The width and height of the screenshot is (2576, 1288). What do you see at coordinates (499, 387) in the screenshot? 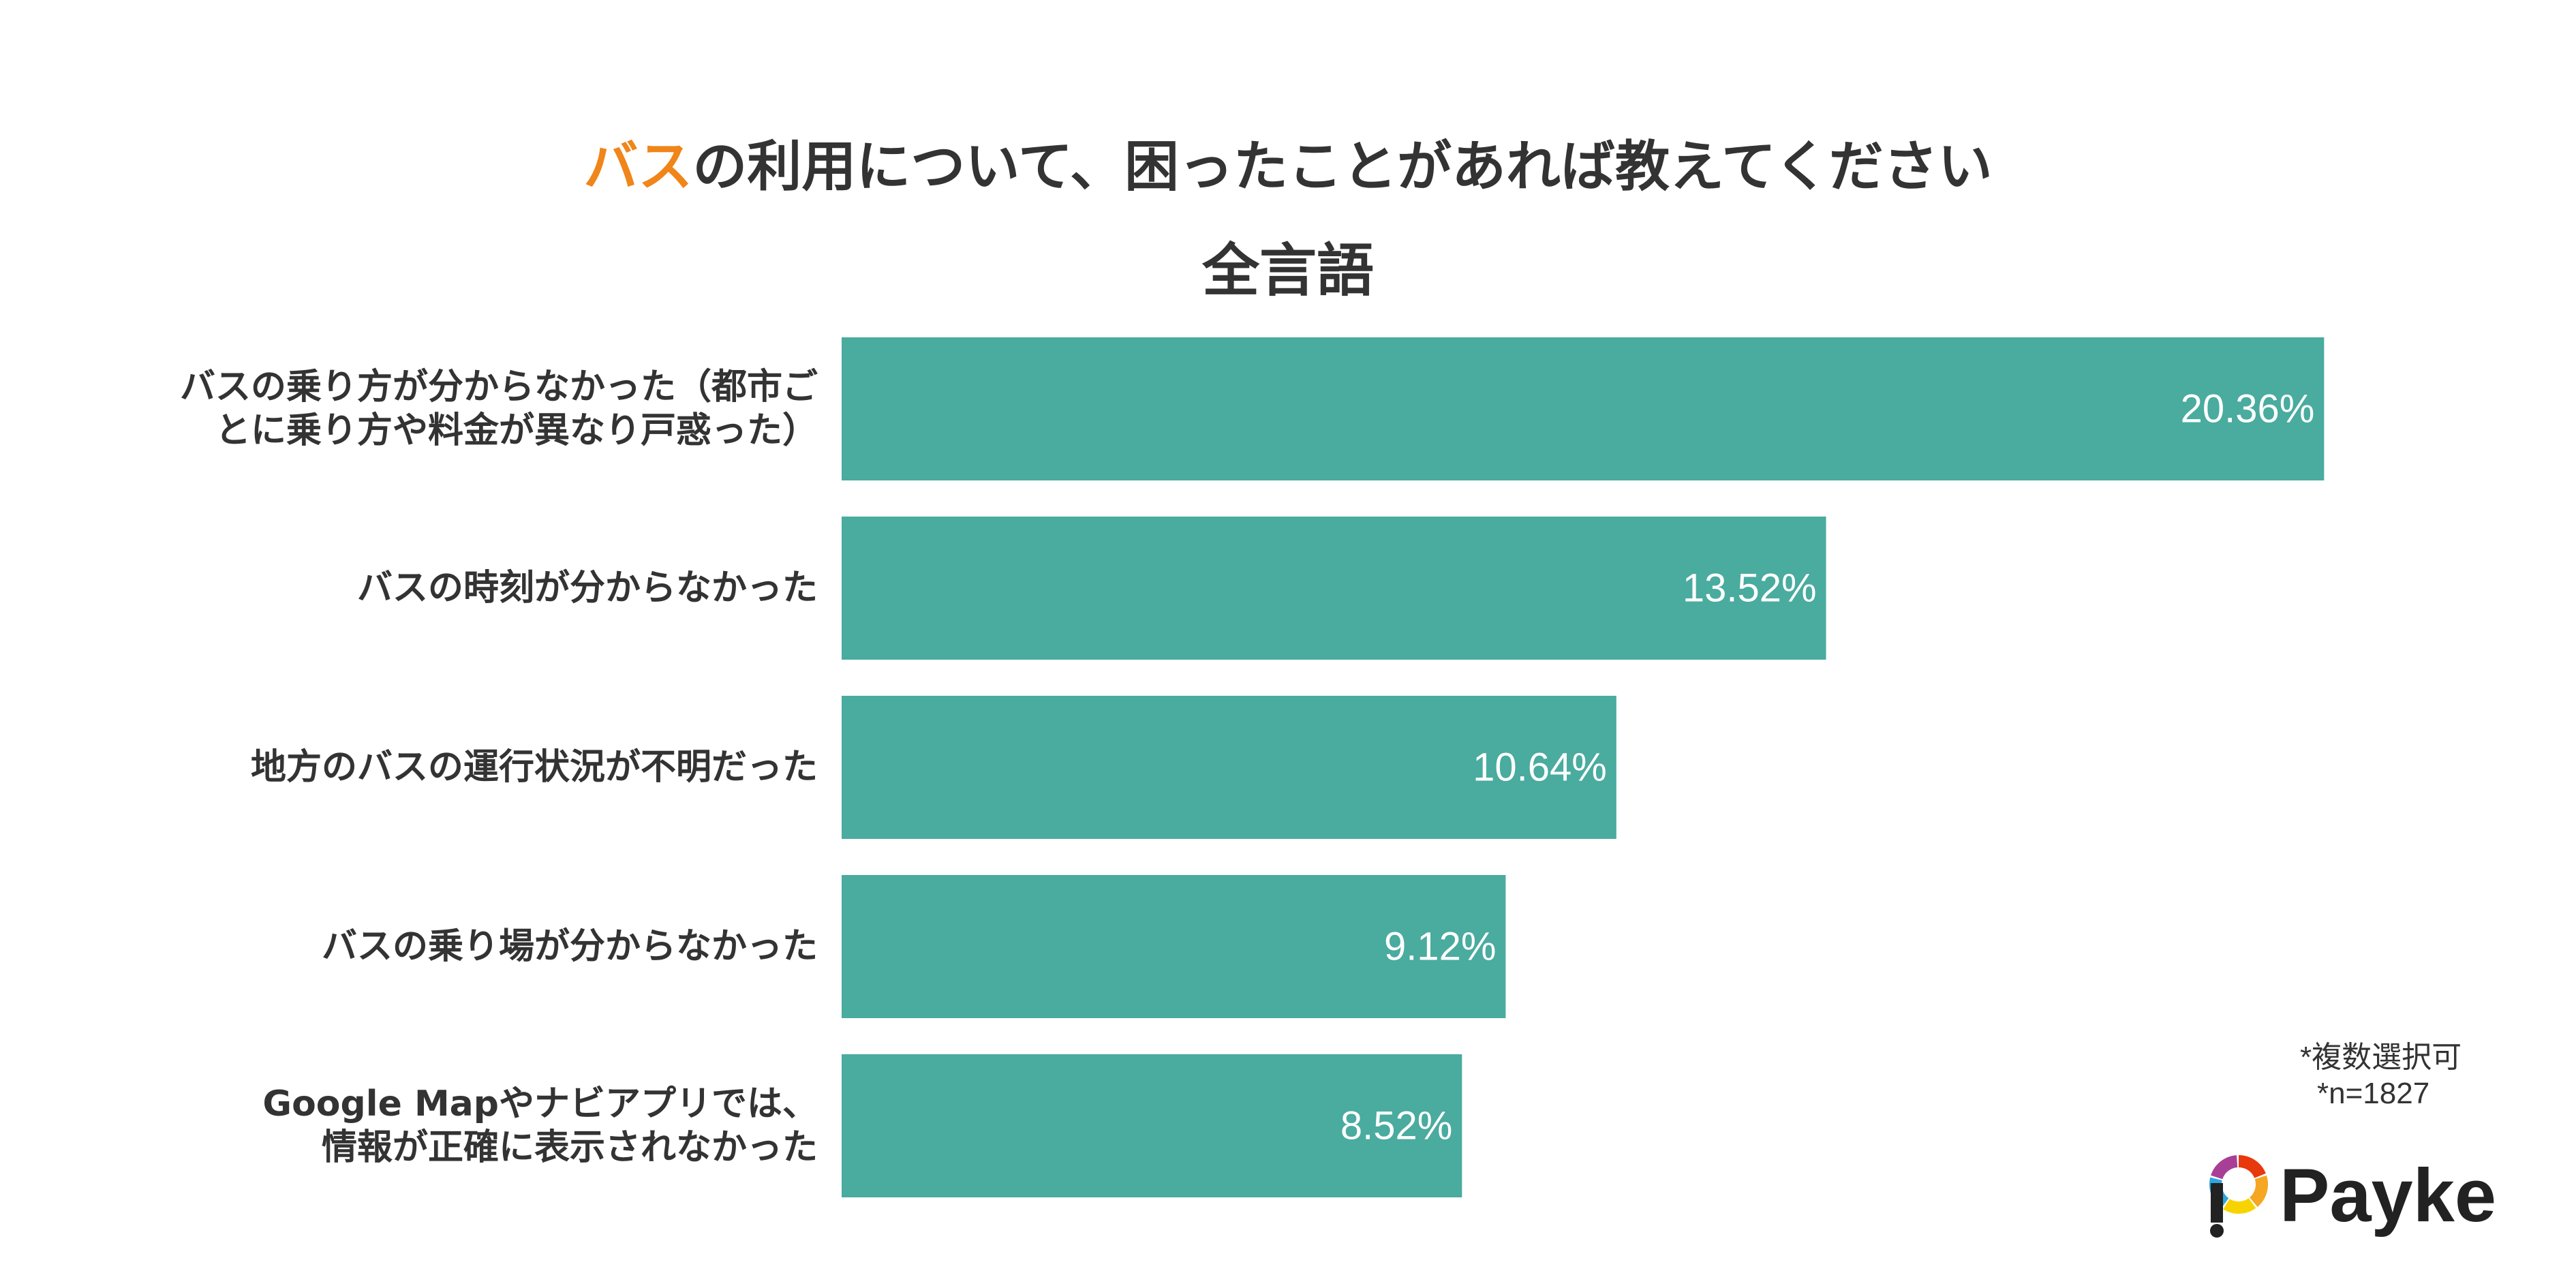
I see `category-label-1-line-1: バスの乗り方が分からなかった（都市ご` at bounding box center [499, 387].